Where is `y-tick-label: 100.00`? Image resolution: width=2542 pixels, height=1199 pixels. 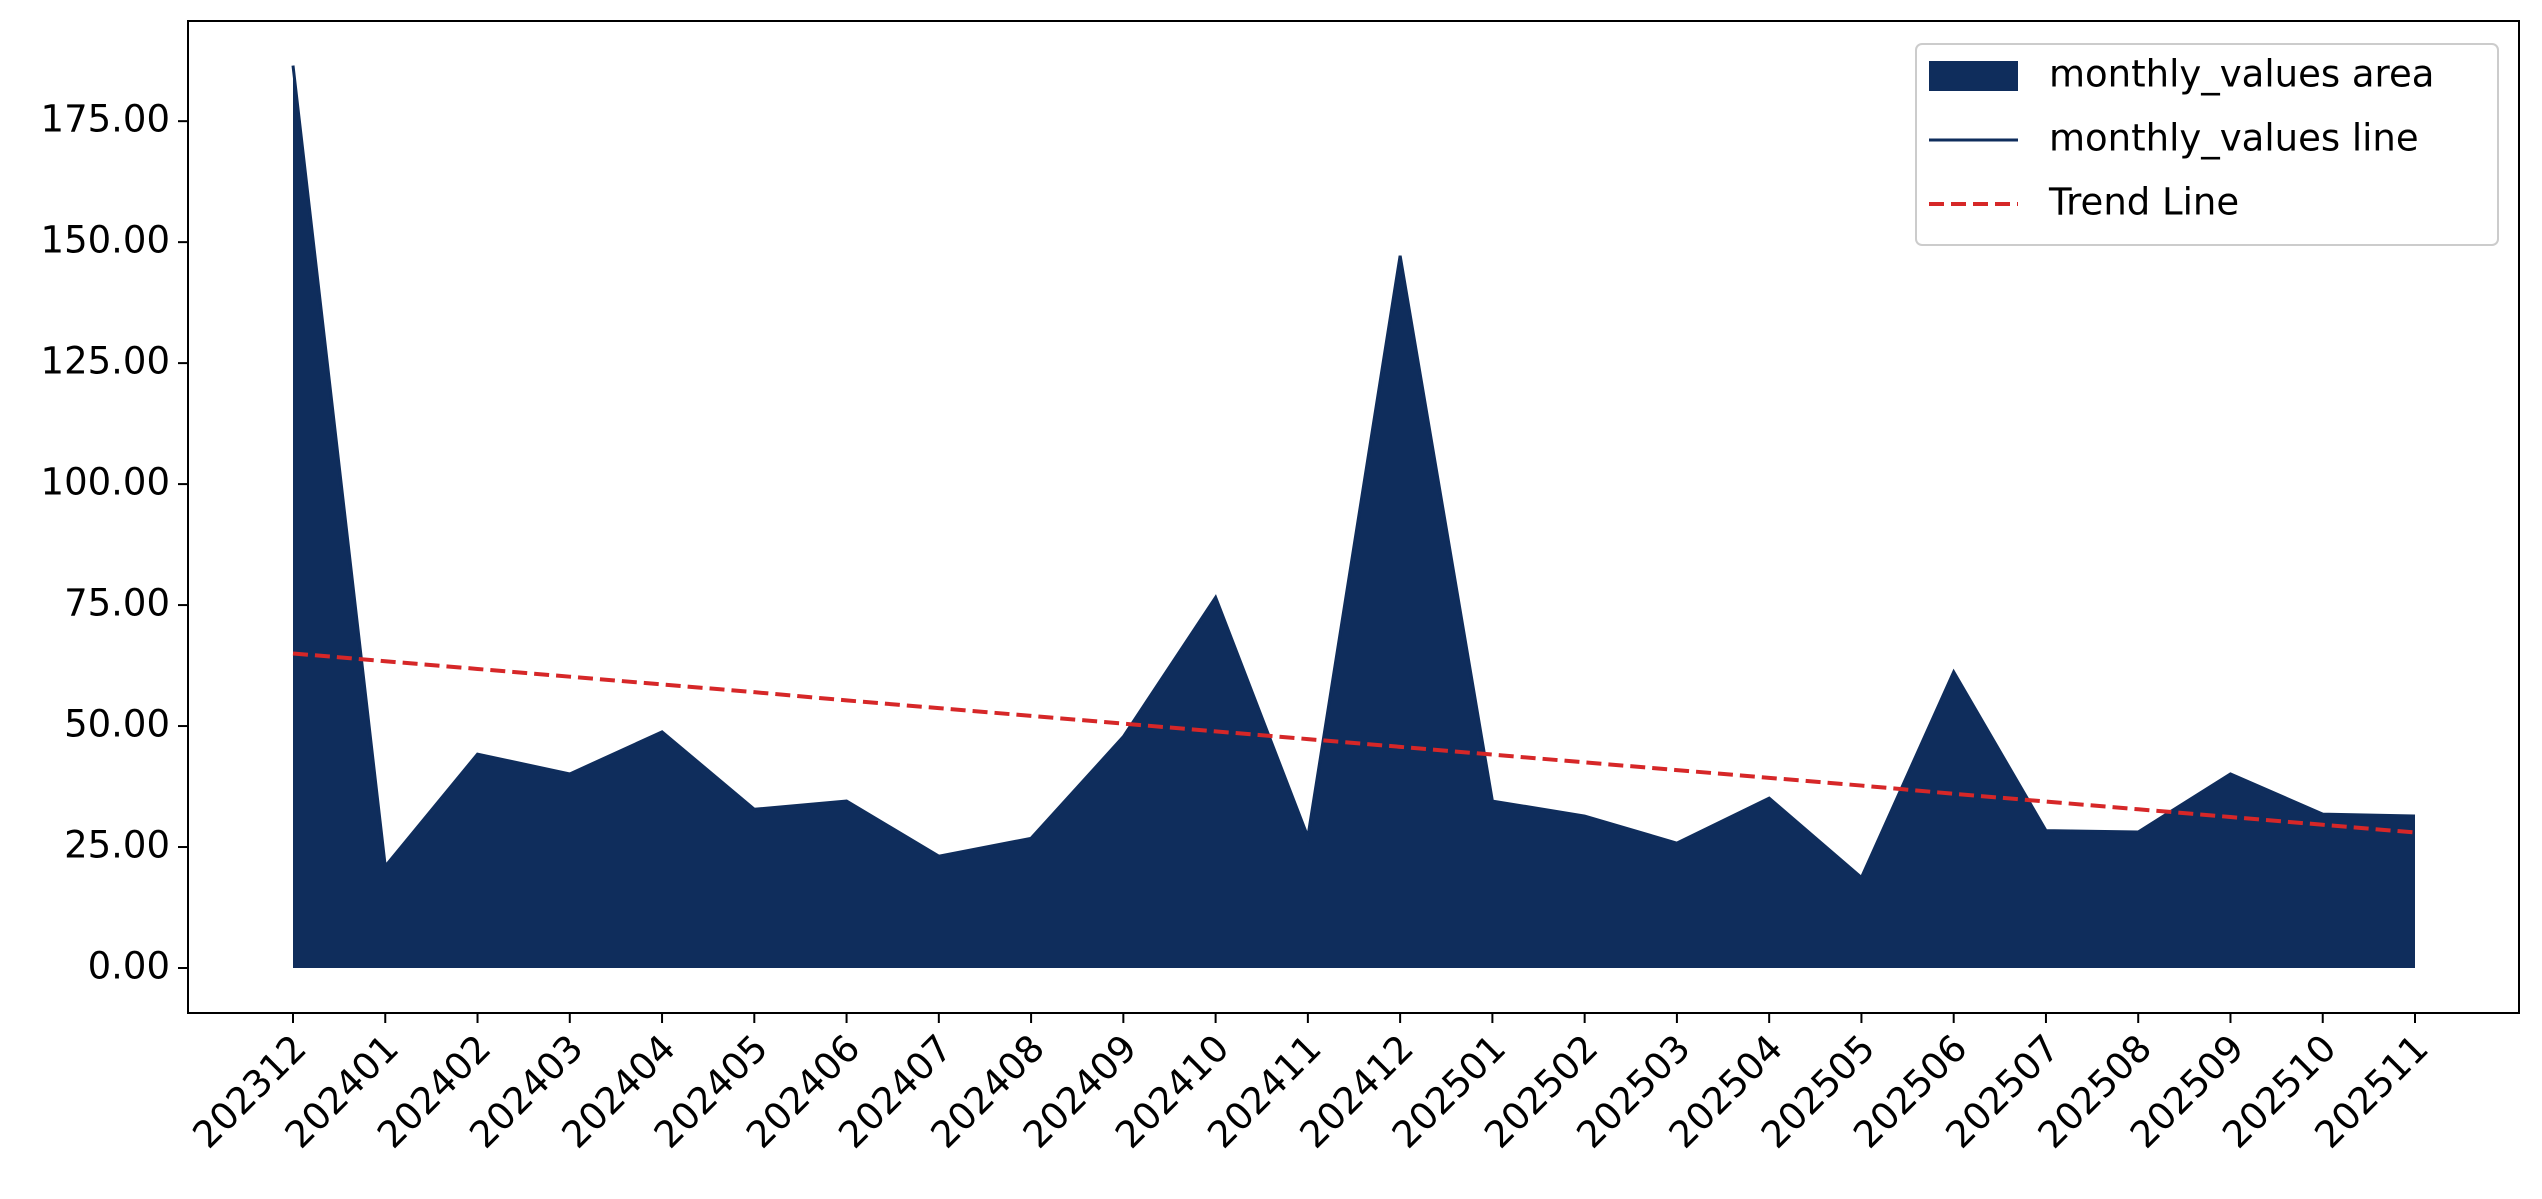
y-tick-label: 100.00 is located at coordinates (105, 482).